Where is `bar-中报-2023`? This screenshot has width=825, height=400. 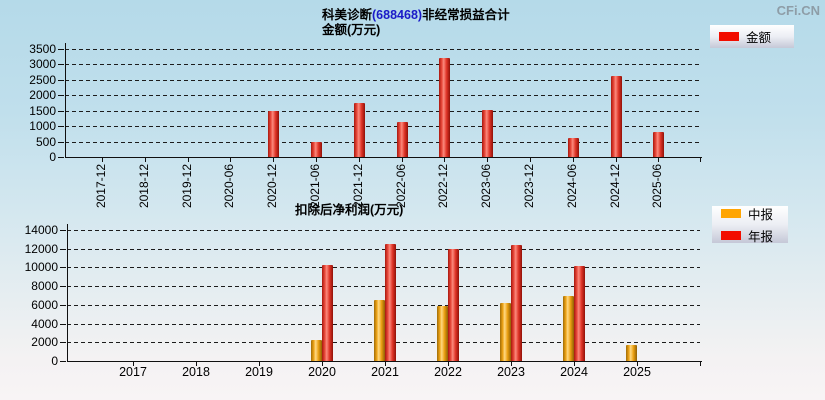 bar-中报-2023 is located at coordinates (505, 332).